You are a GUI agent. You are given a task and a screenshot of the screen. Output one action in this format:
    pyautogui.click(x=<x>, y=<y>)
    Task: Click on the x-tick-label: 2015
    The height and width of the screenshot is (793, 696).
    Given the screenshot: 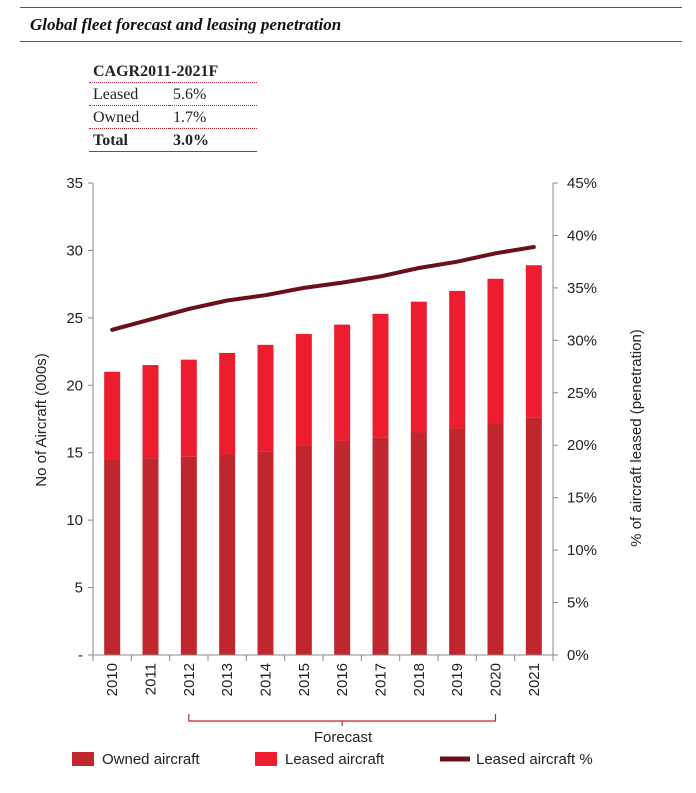 What is the action you would take?
    pyautogui.click(x=304, y=679)
    